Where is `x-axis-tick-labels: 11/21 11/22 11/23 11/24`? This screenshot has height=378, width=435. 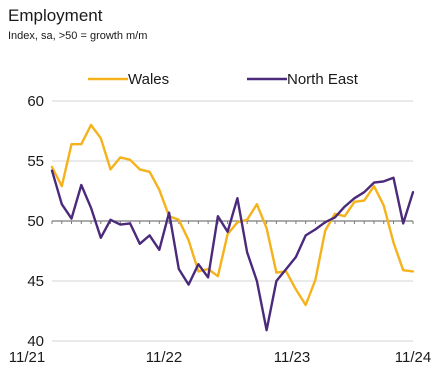 x-axis-tick-labels: 11/21 11/22 11/23 11/24 is located at coordinates (220, 357).